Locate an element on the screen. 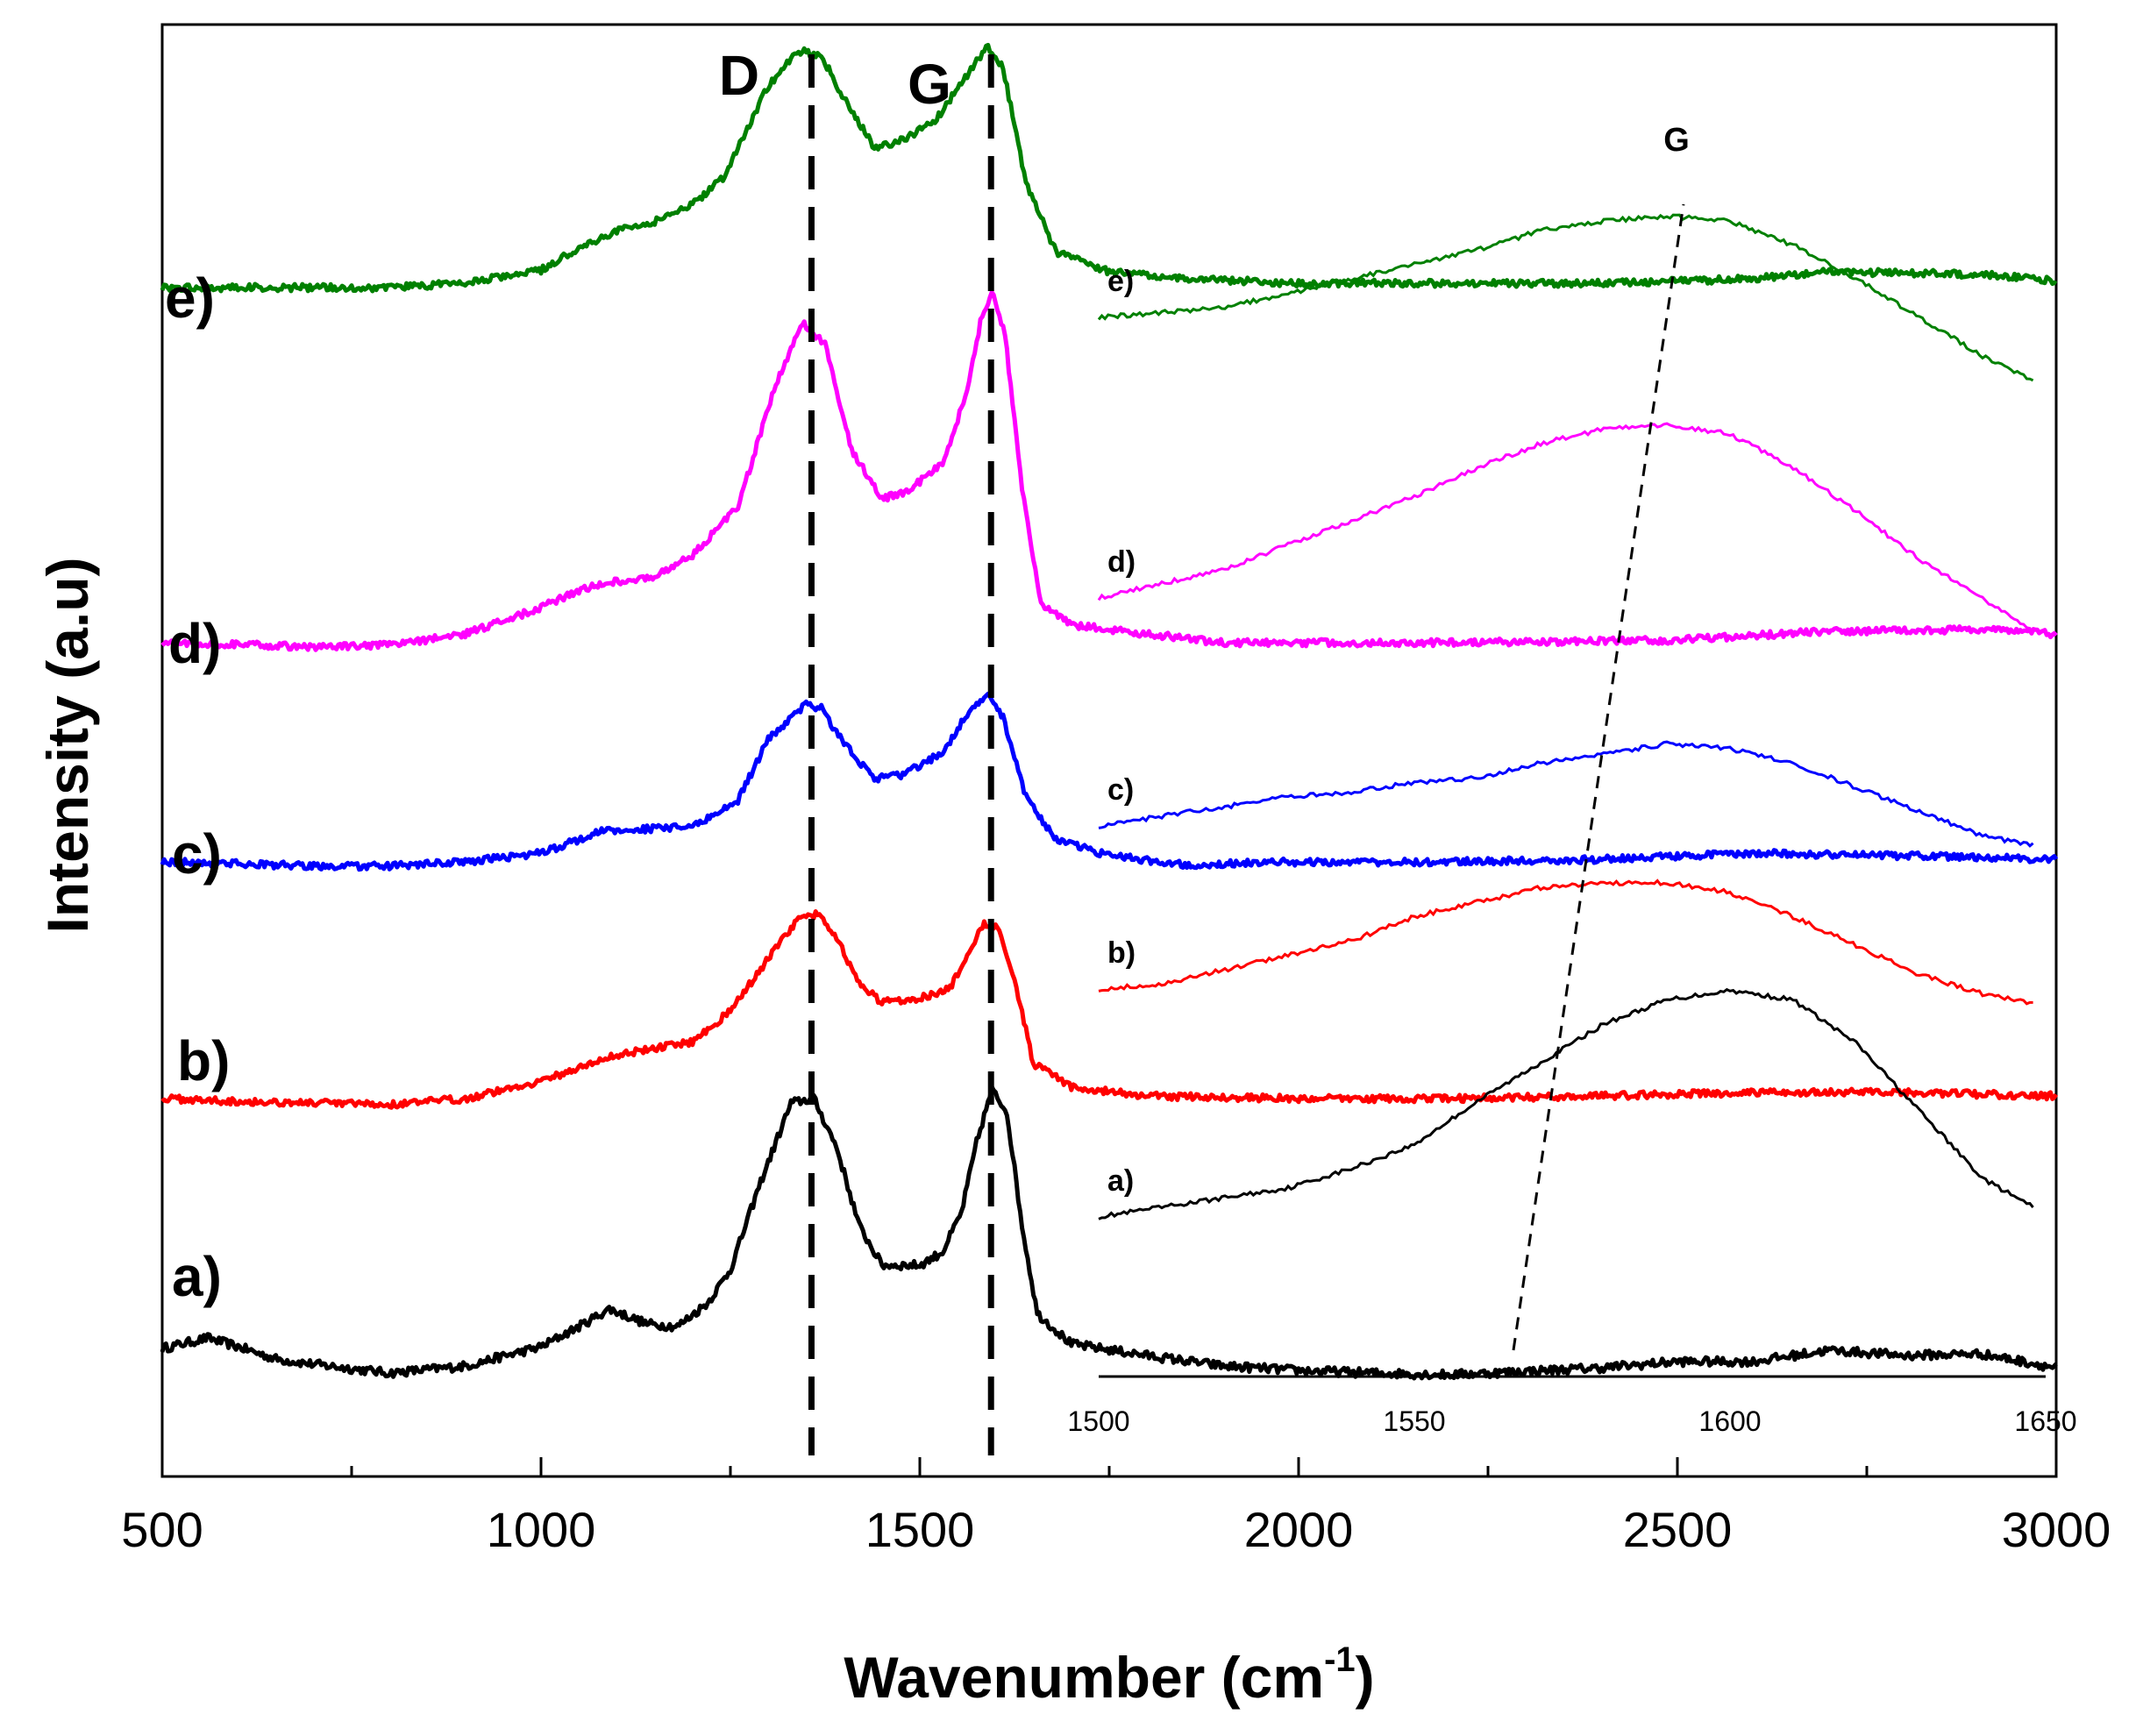 This screenshot has width=2143, height=1736. inset-tick-label-1500: 1500 is located at coordinates (1098, 1421).